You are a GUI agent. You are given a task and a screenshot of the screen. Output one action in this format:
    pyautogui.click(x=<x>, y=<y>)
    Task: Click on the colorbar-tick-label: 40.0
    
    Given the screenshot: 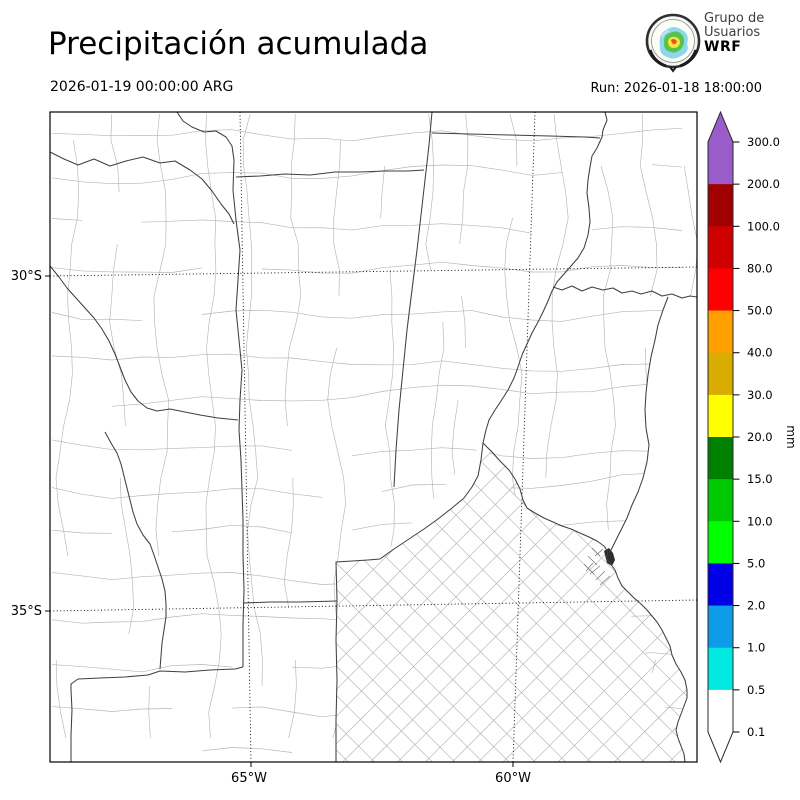 What is the action you would take?
    pyautogui.click(x=760, y=353)
    